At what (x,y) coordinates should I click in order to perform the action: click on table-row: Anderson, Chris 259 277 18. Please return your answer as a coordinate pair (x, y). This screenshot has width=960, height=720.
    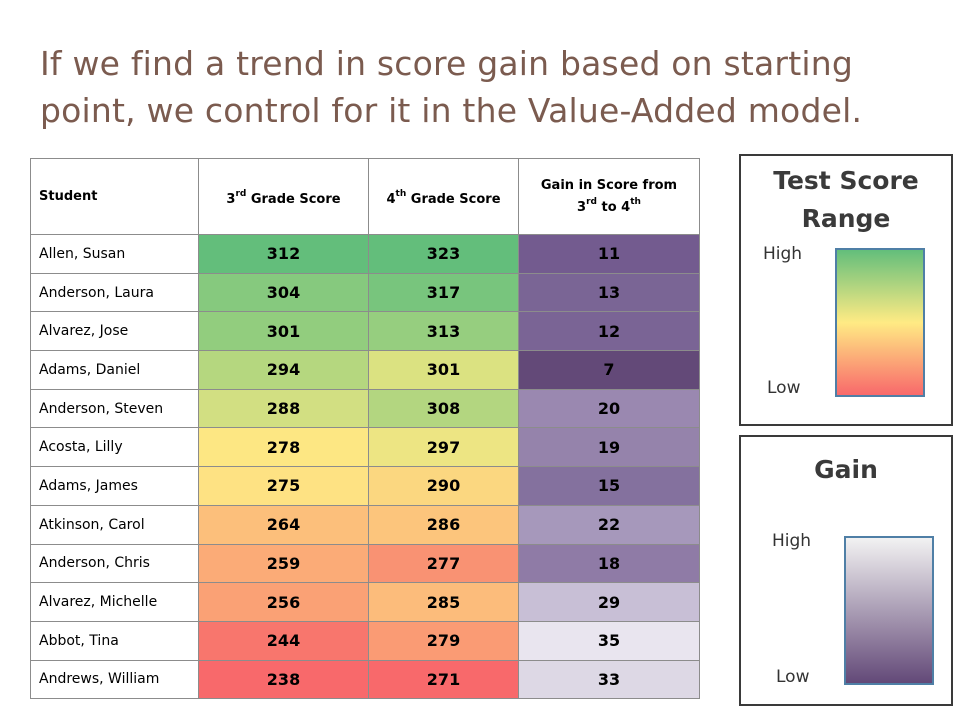
    Looking at the image, I should click on (365, 563).